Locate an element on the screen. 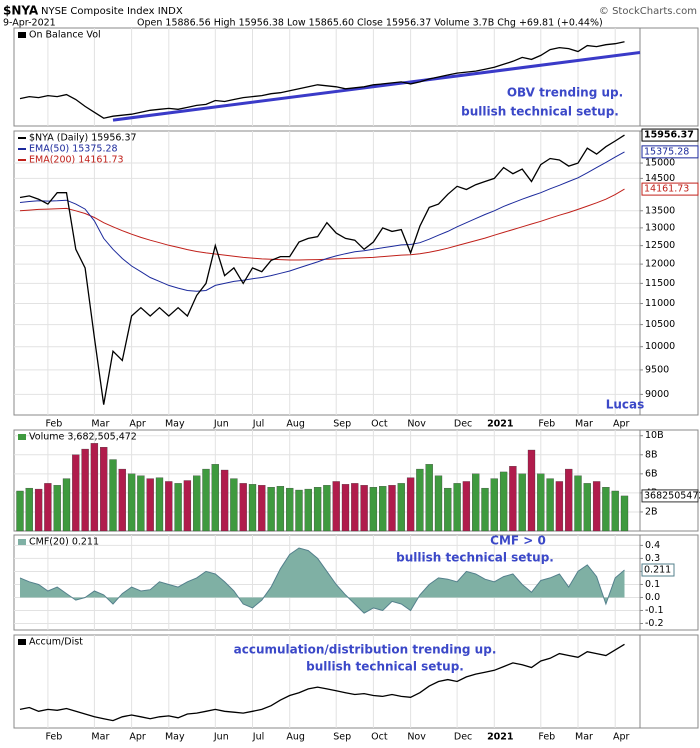 This screenshot has width=700, height=748. x-tick-label: Jun is located at coordinates (221, 737).